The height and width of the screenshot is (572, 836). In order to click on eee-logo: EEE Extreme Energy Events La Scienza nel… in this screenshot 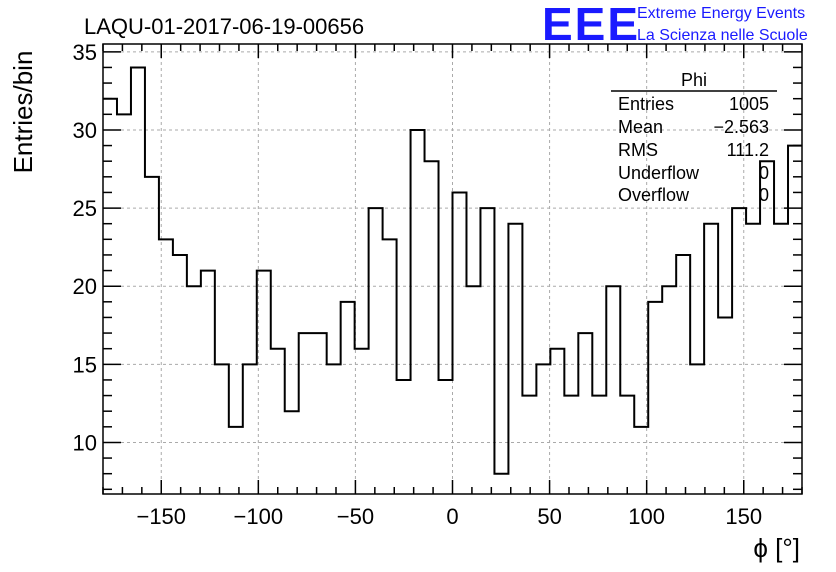, I will do `click(675, 25)`.